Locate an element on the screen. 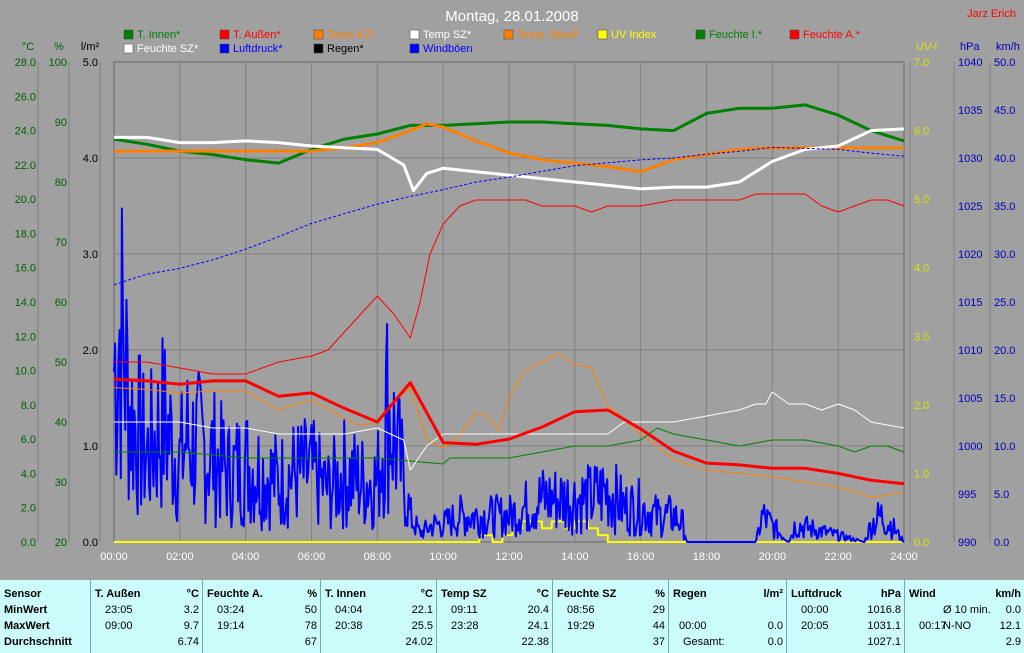 Image resolution: width=1024 pixels, height=653 pixels. chart-title: Montag, 28.01.2008 is located at coordinates (511, 16).